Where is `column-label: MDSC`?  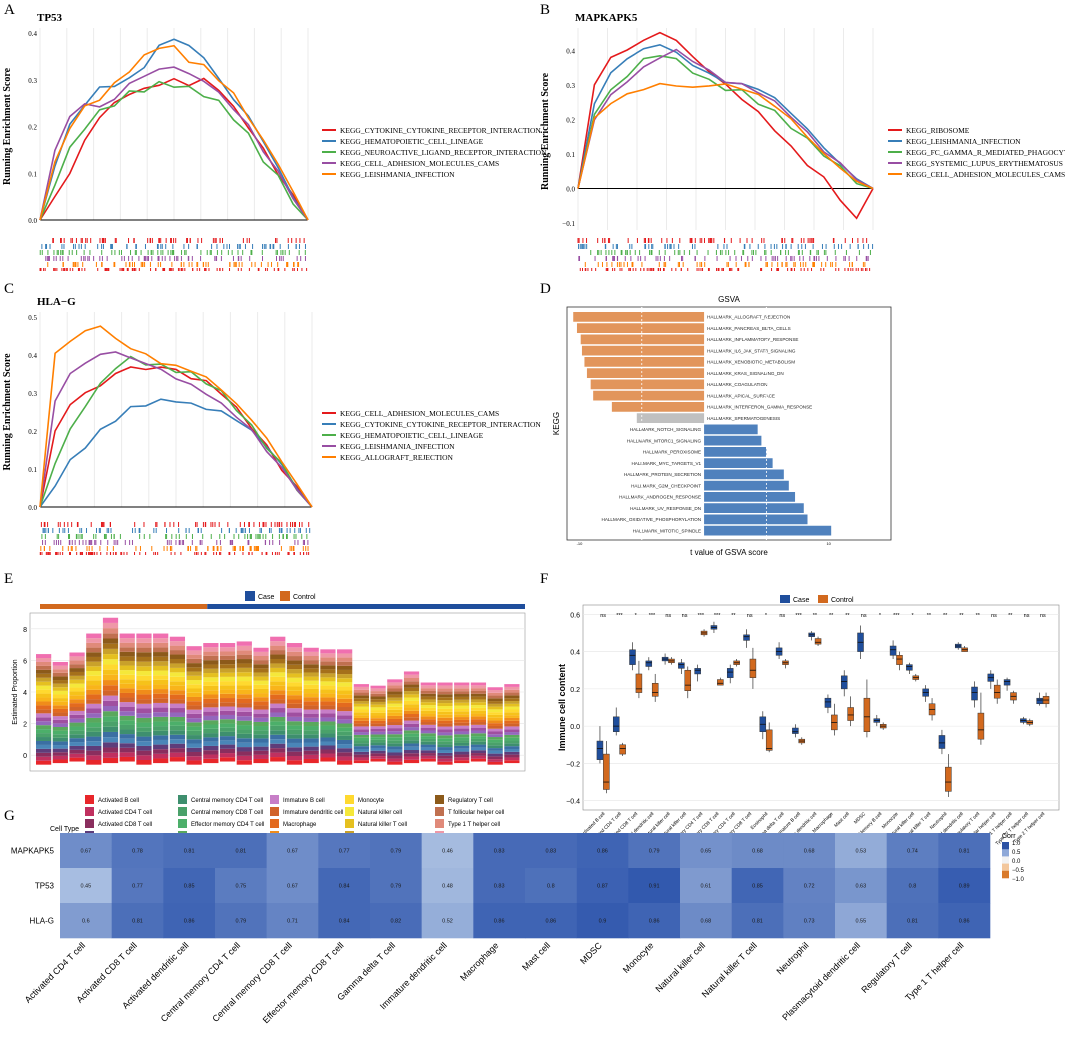
column-label: MDSC is located at coordinates (591, 953).